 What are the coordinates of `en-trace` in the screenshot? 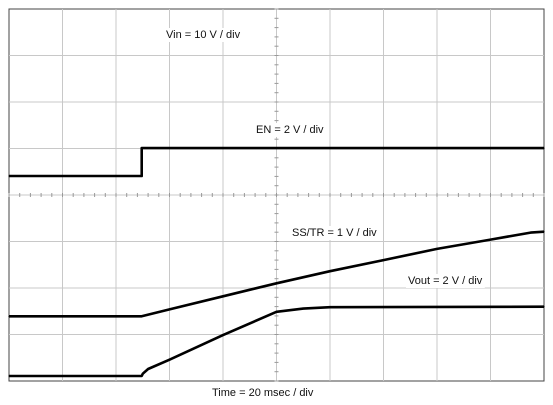 It's located at (276, 162).